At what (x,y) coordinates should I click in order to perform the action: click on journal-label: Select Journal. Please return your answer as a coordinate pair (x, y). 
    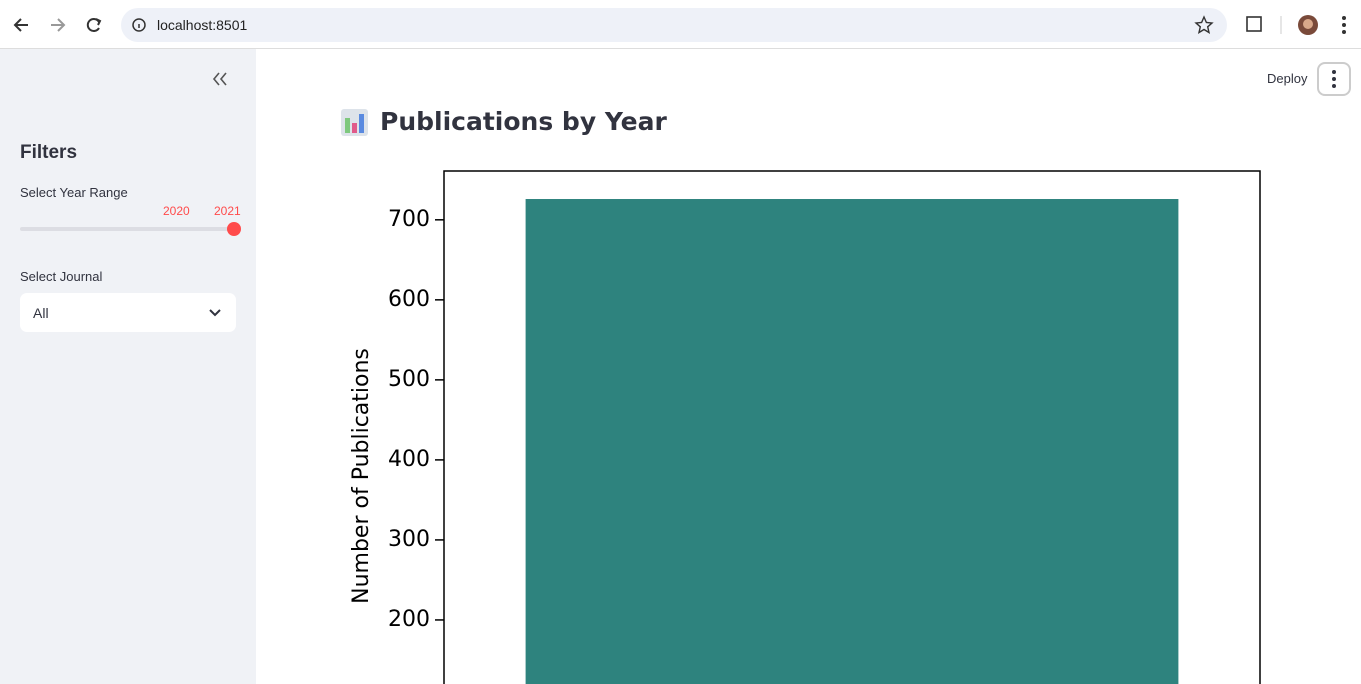
    Looking at the image, I should click on (61, 276).